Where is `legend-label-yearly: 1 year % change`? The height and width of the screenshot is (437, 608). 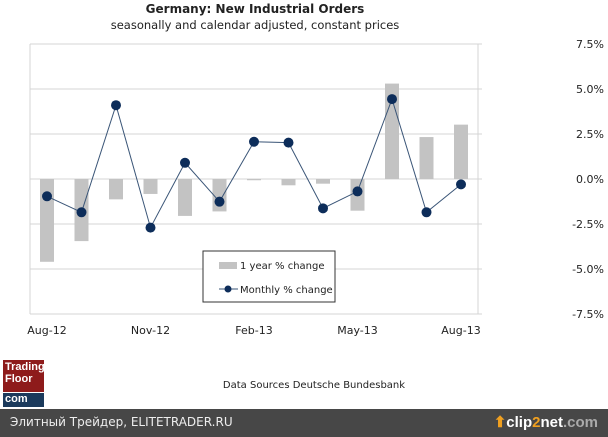
legend-label-yearly: 1 year % change is located at coordinates (282, 266).